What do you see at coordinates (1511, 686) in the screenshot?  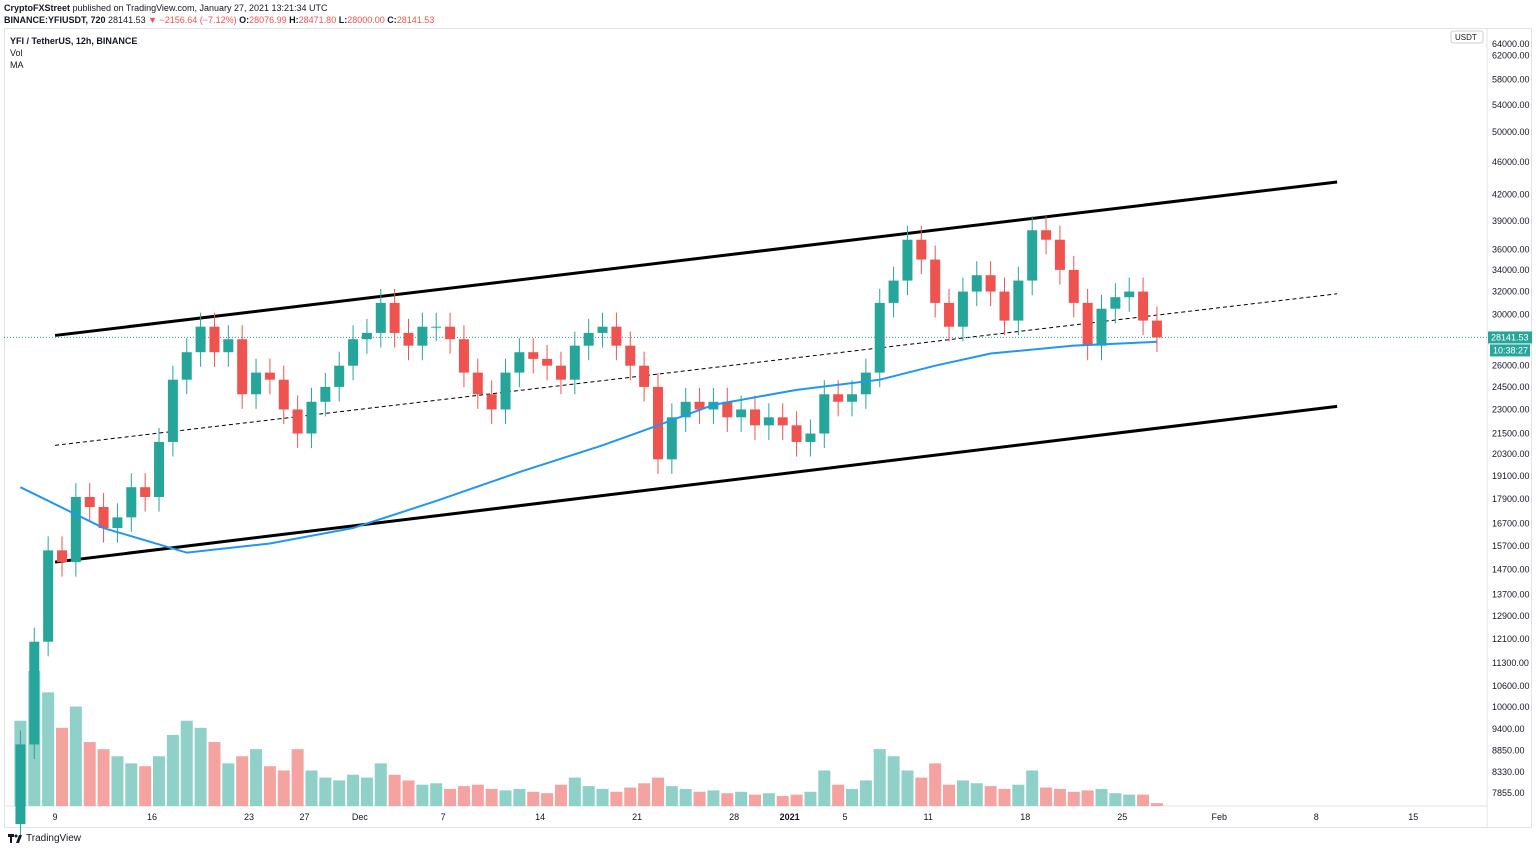 I see `y-tick-label: 10600.00` at bounding box center [1511, 686].